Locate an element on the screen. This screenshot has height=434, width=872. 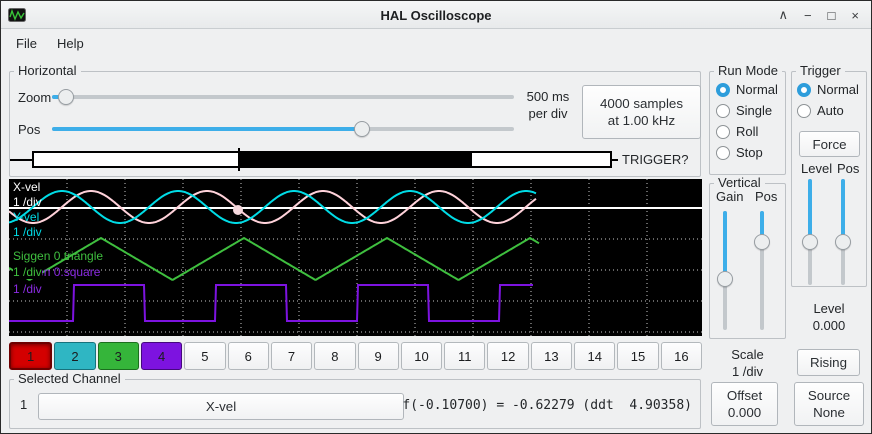
trigger-radio-auto: Auto is located at coordinates (820, 110).